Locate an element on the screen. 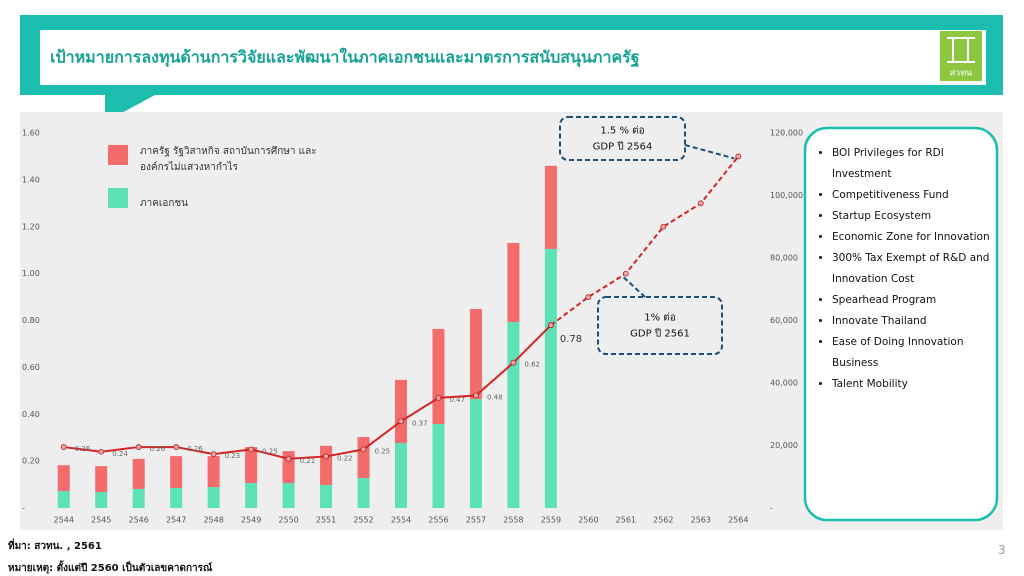 Image resolution: width=1024 pixels, height=576 pixels. callout-box is located at coordinates (660, 325).